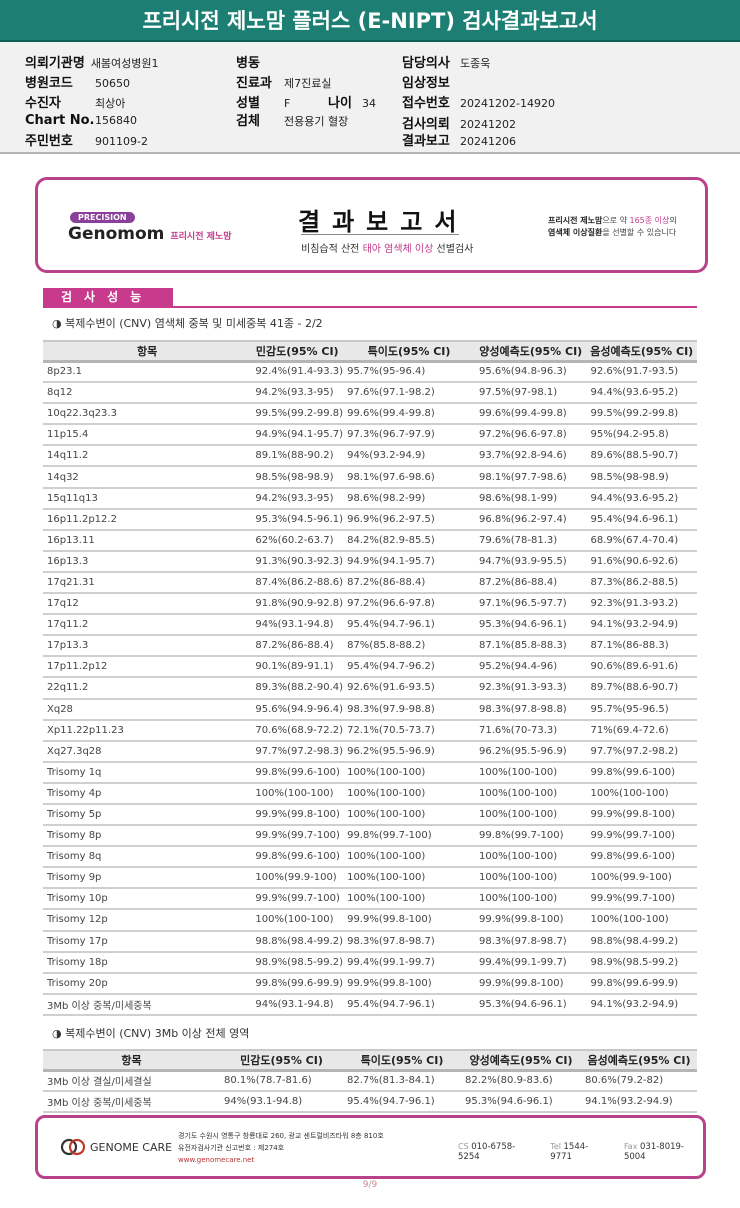  What do you see at coordinates (147, 772) in the screenshot?
I see `item-cell: Trisomy 1q` at bounding box center [147, 772].